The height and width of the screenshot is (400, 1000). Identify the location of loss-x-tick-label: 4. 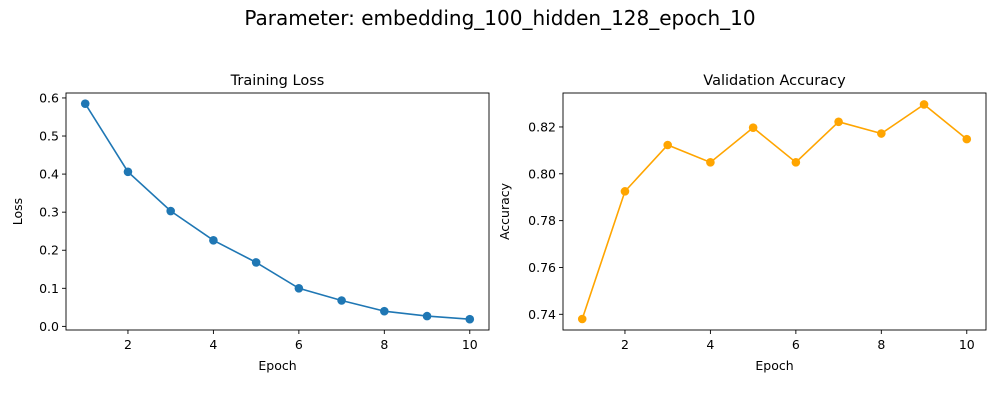
(213, 344).